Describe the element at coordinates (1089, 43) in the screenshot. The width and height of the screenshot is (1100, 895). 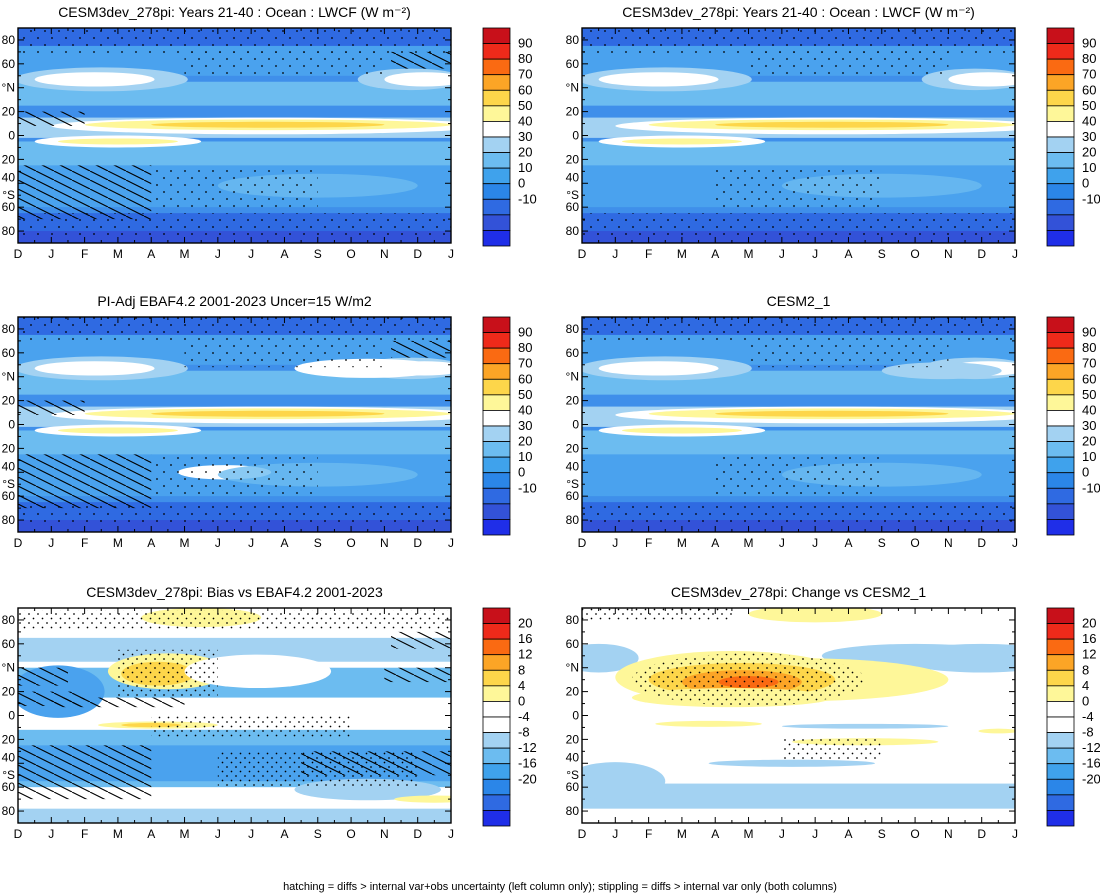
I see `colorbar-label: 90` at that location.